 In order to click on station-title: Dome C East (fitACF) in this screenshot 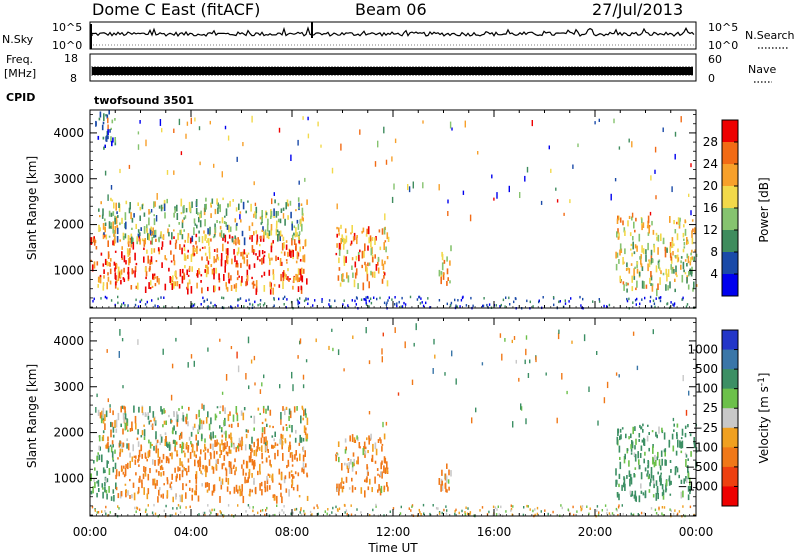, I will do `click(176, 9)`.